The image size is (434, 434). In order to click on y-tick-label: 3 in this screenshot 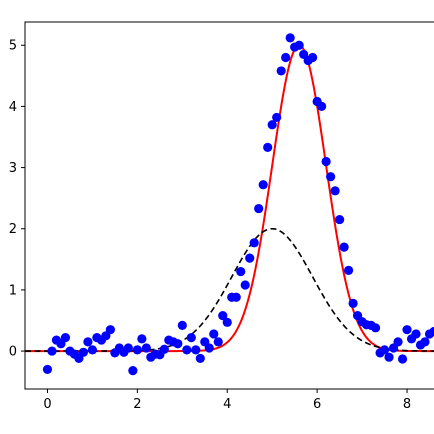, I will do `click(13, 168)`.